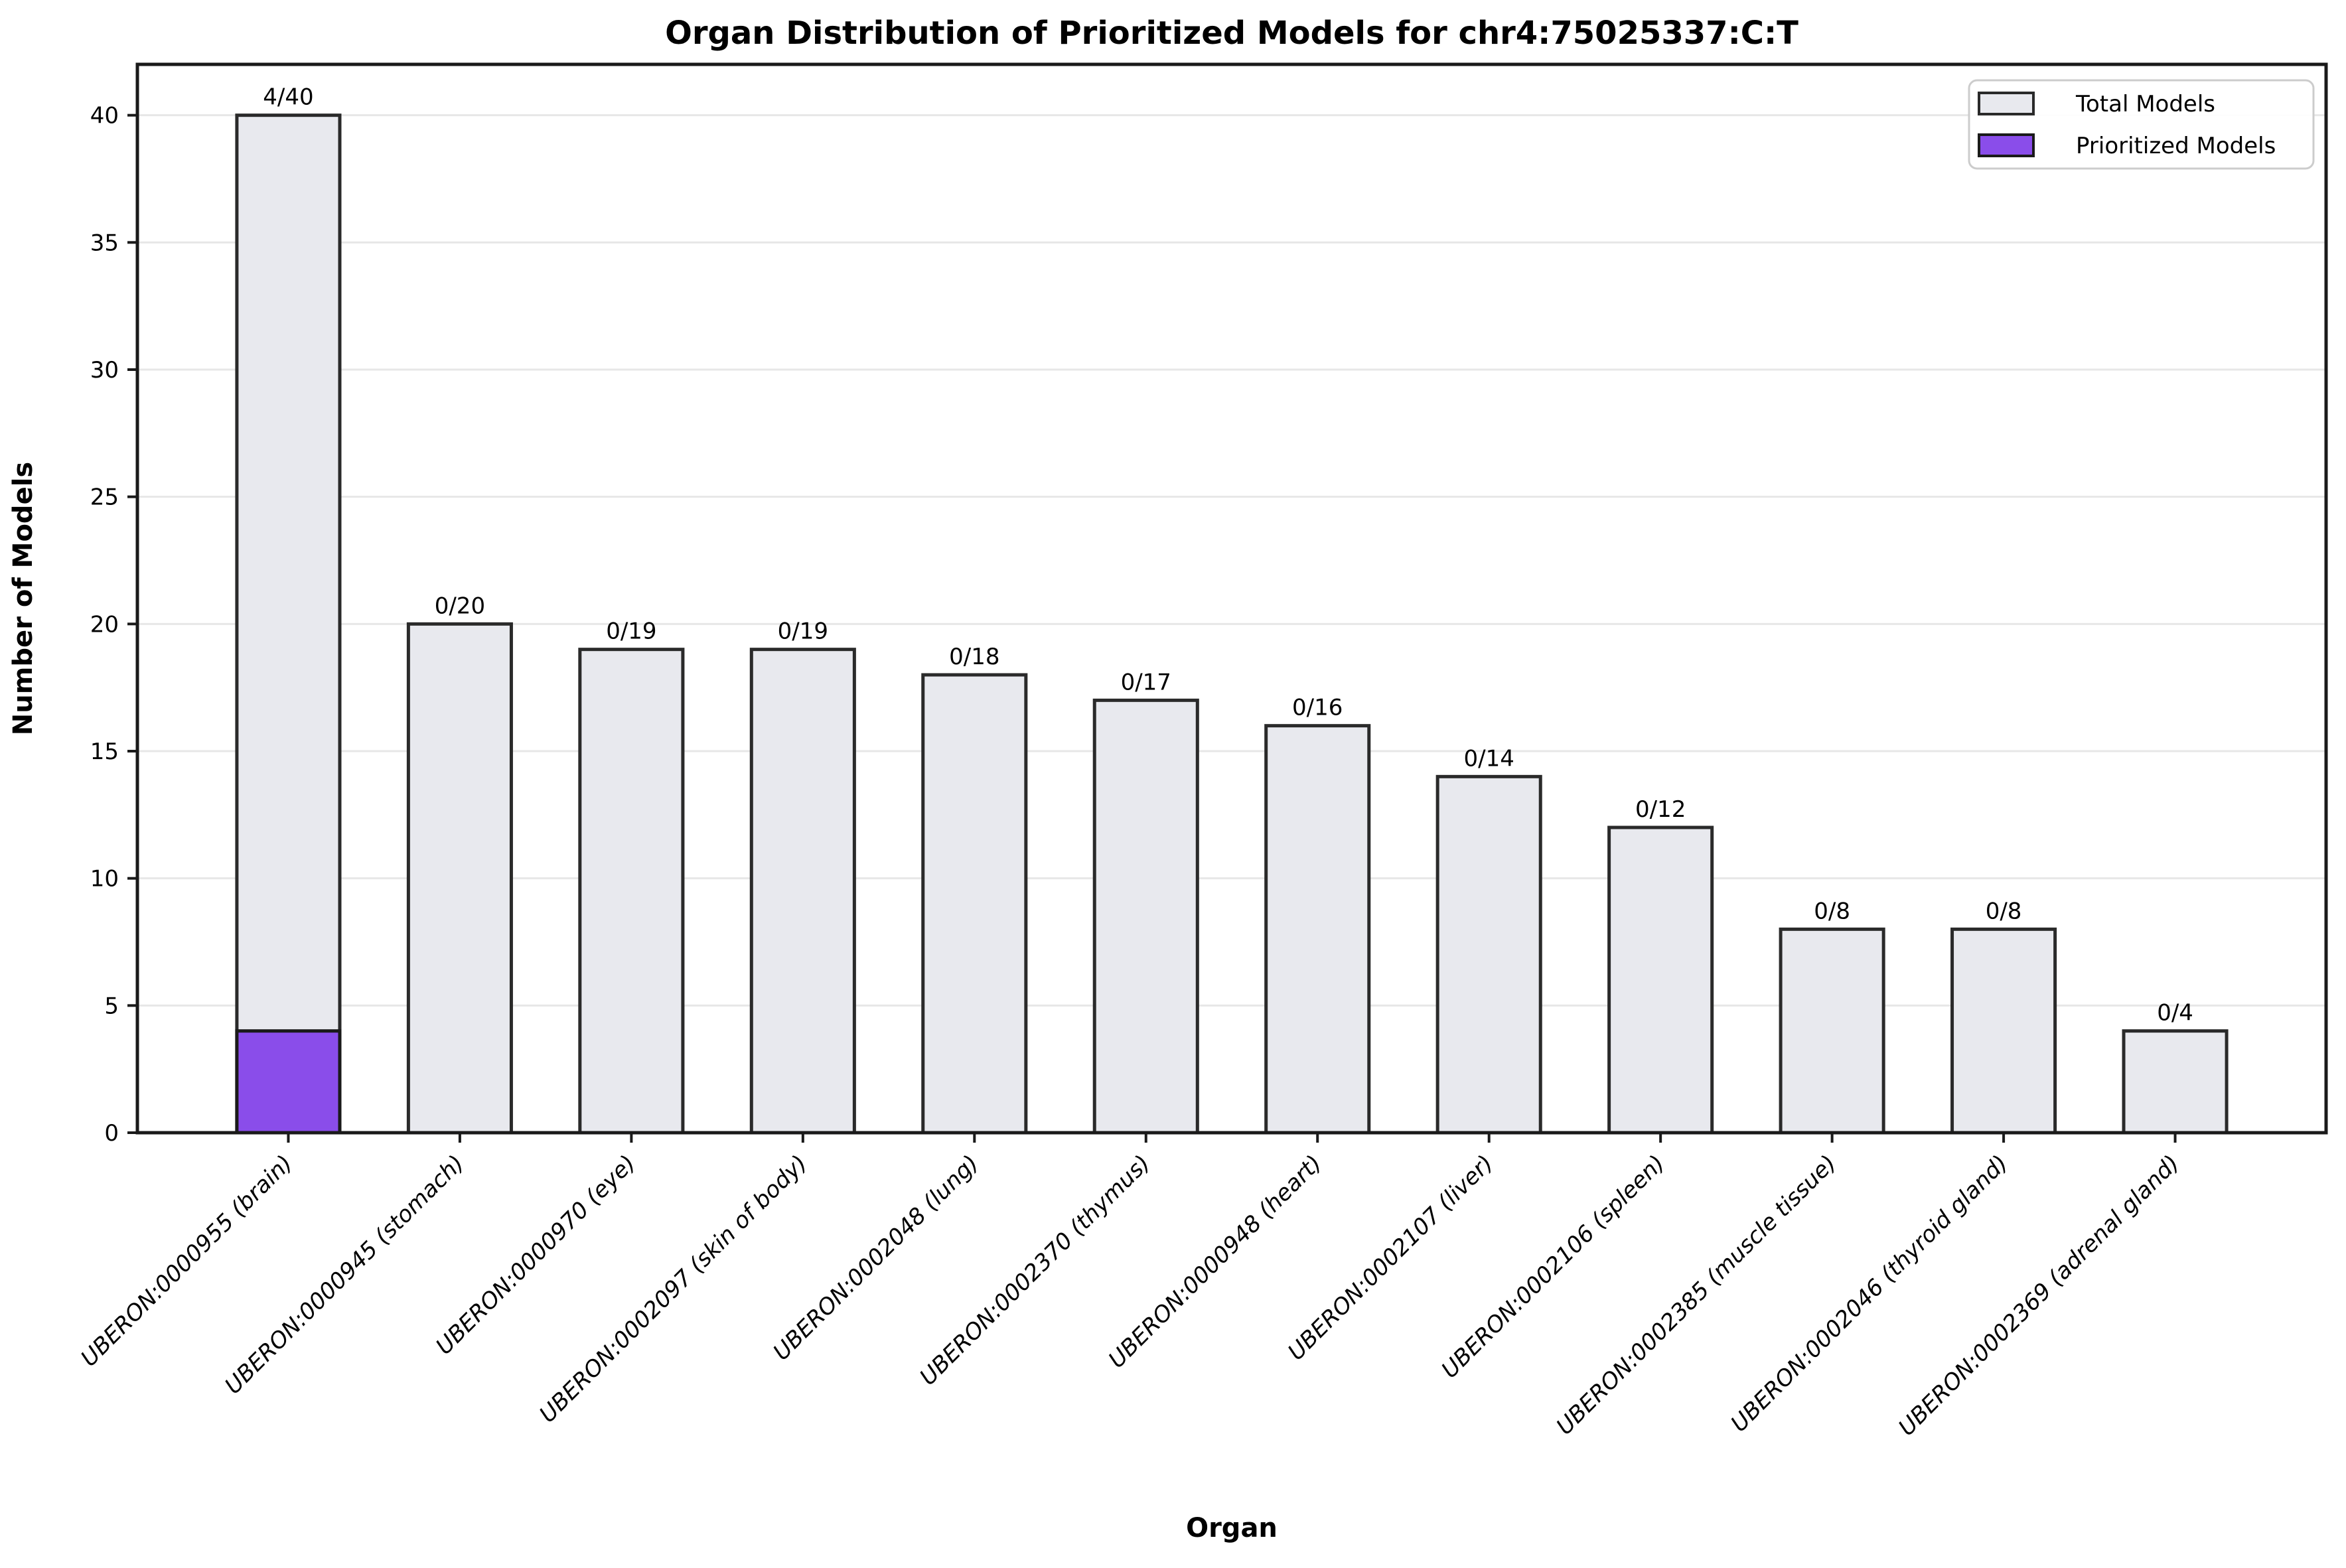 The width and height of the screenshot is (2346, 1568). Describe the element at coordinates (2145, 104) in the screenshot. I see `legend-label-total-models: Total Models` at that location.